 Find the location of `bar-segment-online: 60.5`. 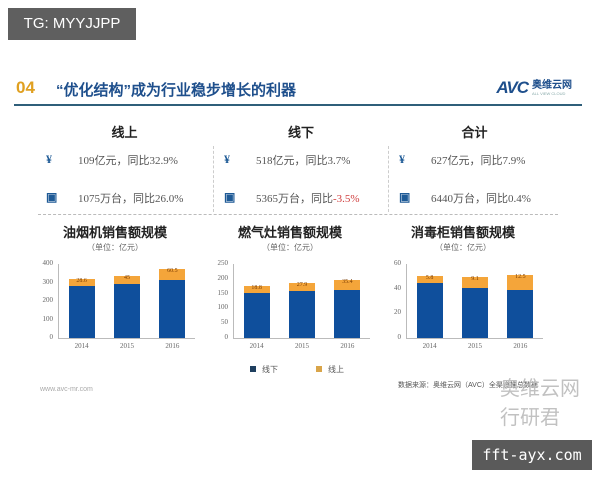

bar-segment-online: 60.5 is located at coordinates (172, 274).